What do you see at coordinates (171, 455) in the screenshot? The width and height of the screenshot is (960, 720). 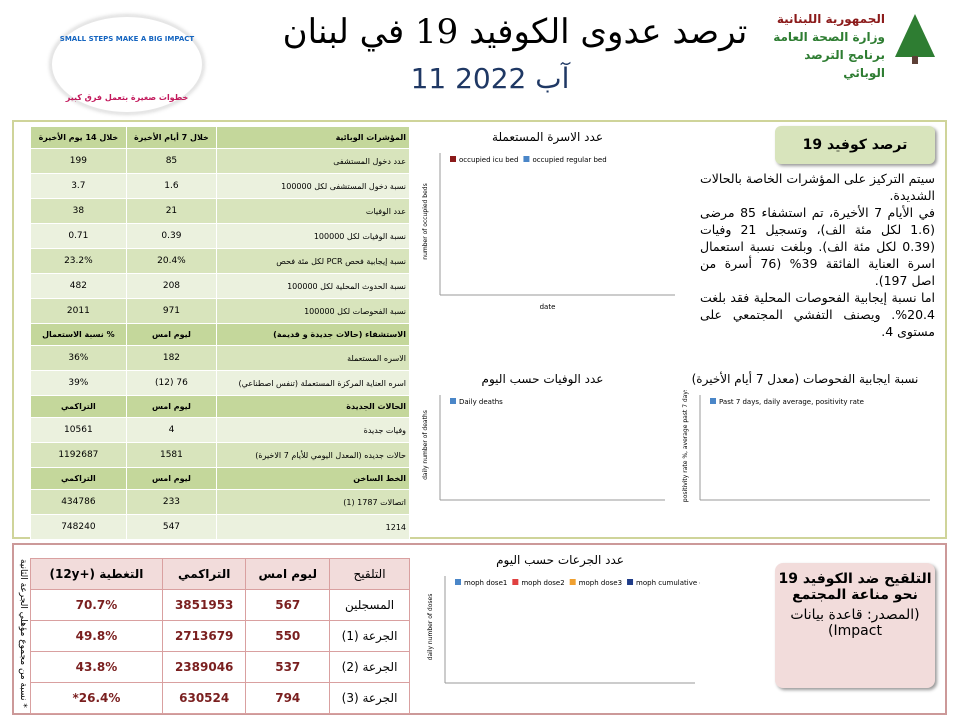 I see `cell: 1581` at bounding box center [171, 455].